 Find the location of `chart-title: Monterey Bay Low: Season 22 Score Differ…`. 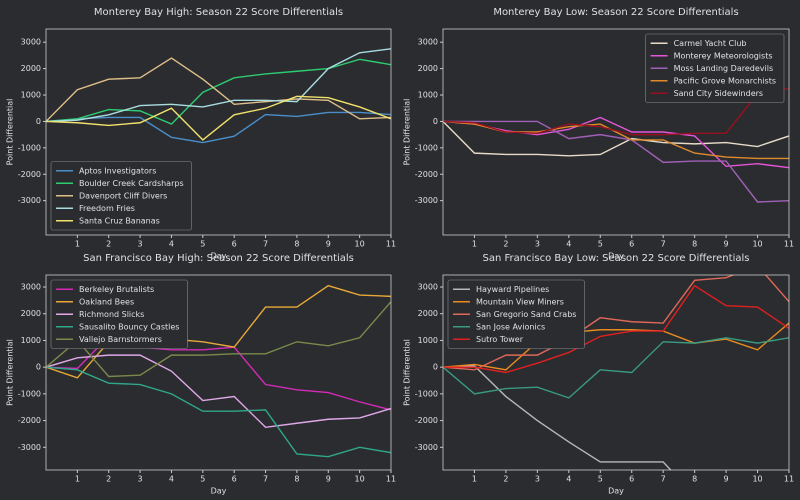

chart-title: Monterey Bay Low: Season 22 Score Differ… is located at coordinates (615, 12).